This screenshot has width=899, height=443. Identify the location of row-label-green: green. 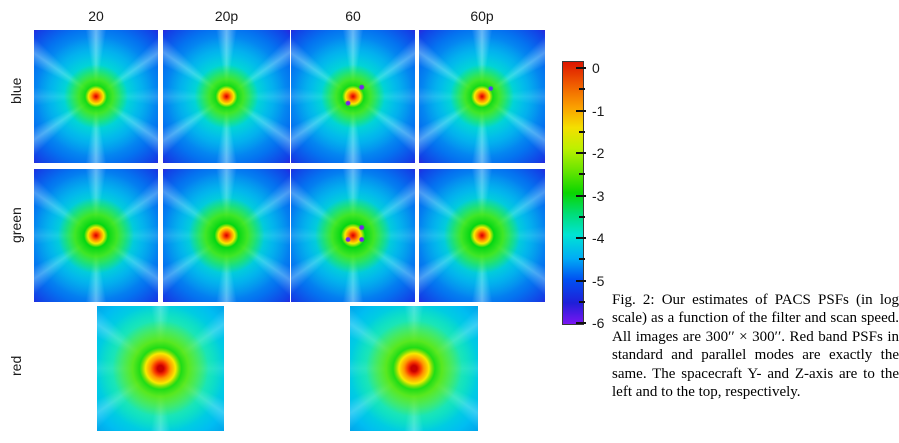
(16, 224).